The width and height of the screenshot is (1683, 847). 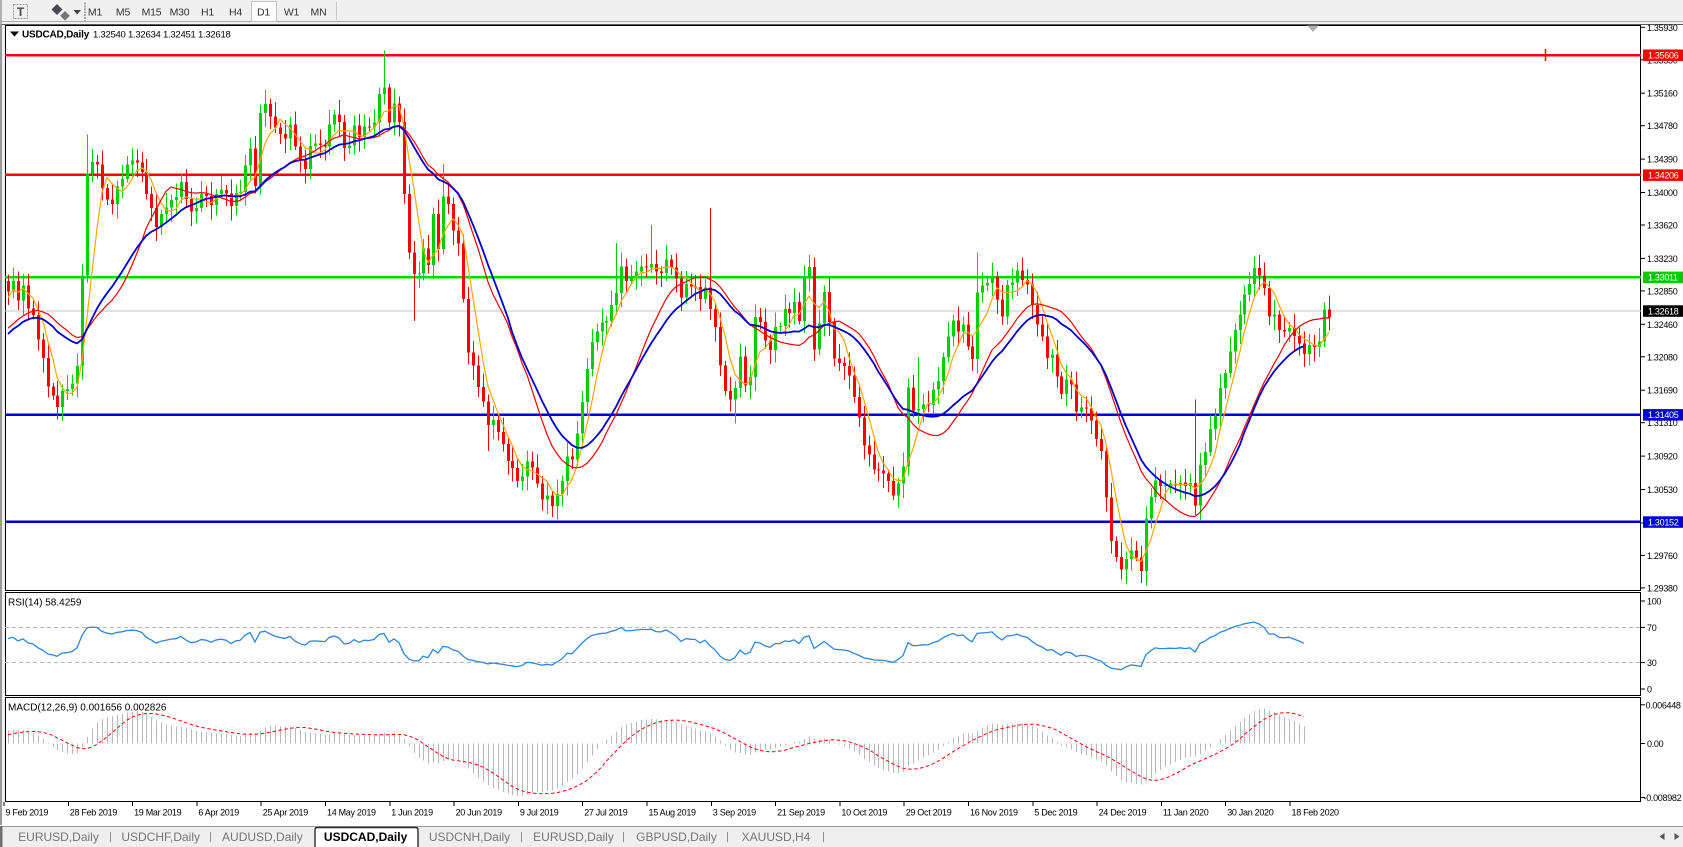 What do you see at coordinates (87, 708) in the screenshot?
I see `svg-text:MACD(12,26,9) 0.001656 0.00282: MACD(12,26,9) 0.001656 0.002826` at bounding box center [87, 708].